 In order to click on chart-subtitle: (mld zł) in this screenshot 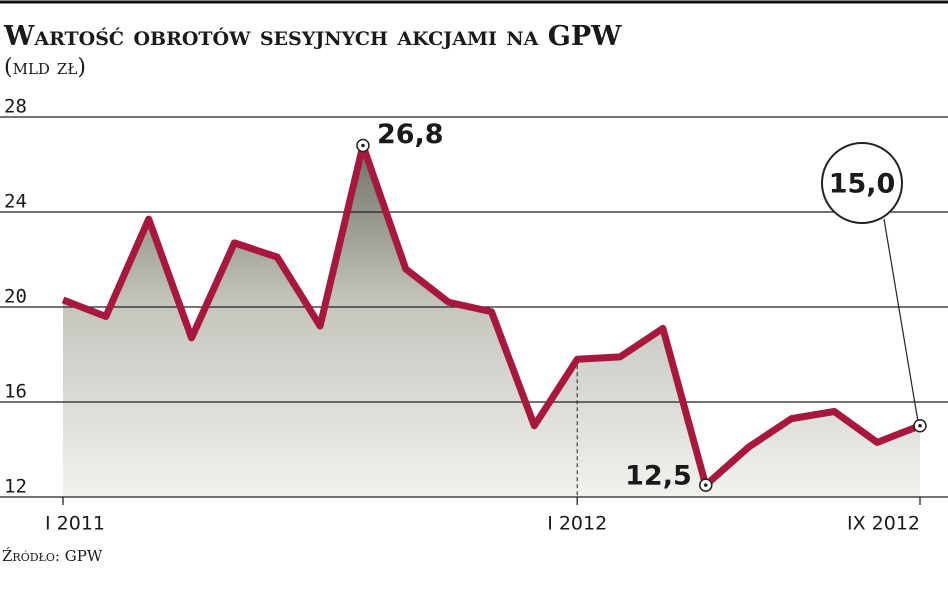, I will do `click(45, 67)`.